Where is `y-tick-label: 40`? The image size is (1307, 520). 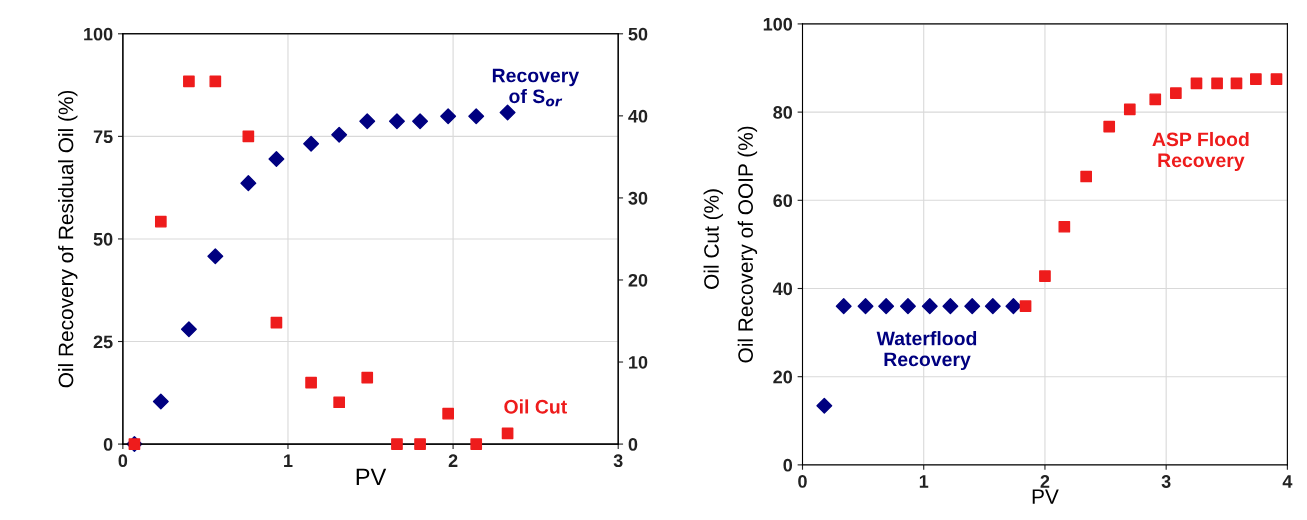 y-tick-label: 40 is located at coordinates (782, 289).